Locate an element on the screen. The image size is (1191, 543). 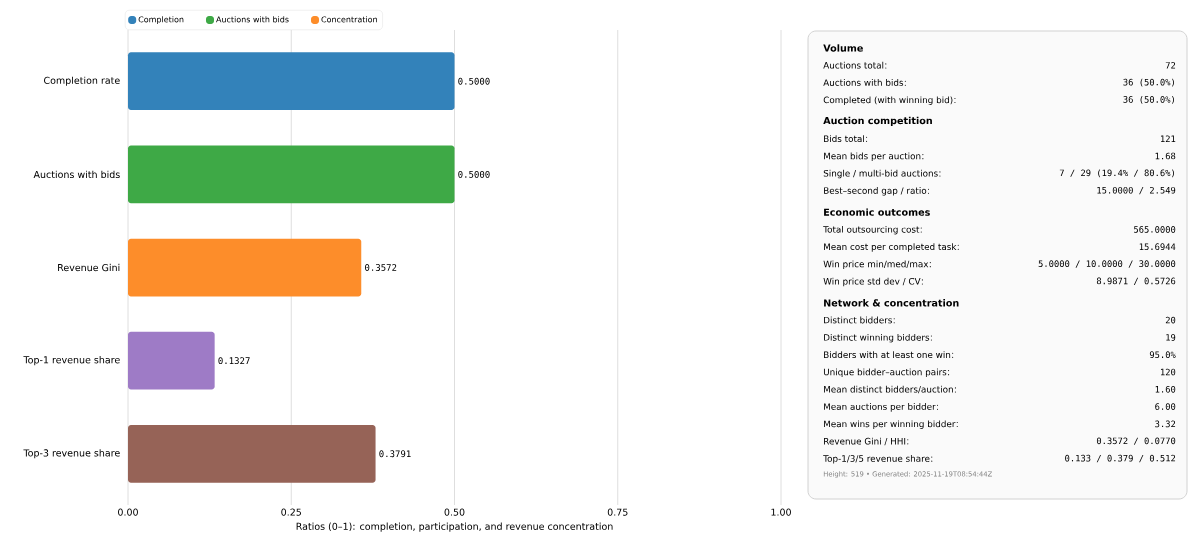
text: 72 is located at coordinates (1170, 65).